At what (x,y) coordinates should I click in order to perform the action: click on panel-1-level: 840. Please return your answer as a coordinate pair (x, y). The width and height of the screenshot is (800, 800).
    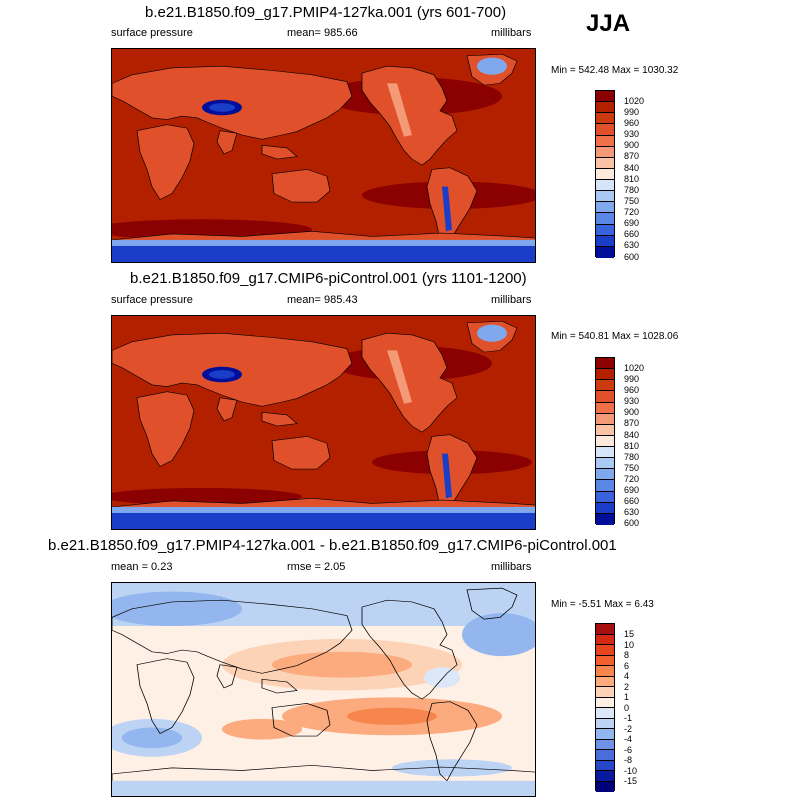
    Looking at the image, I should click on (632, 168).